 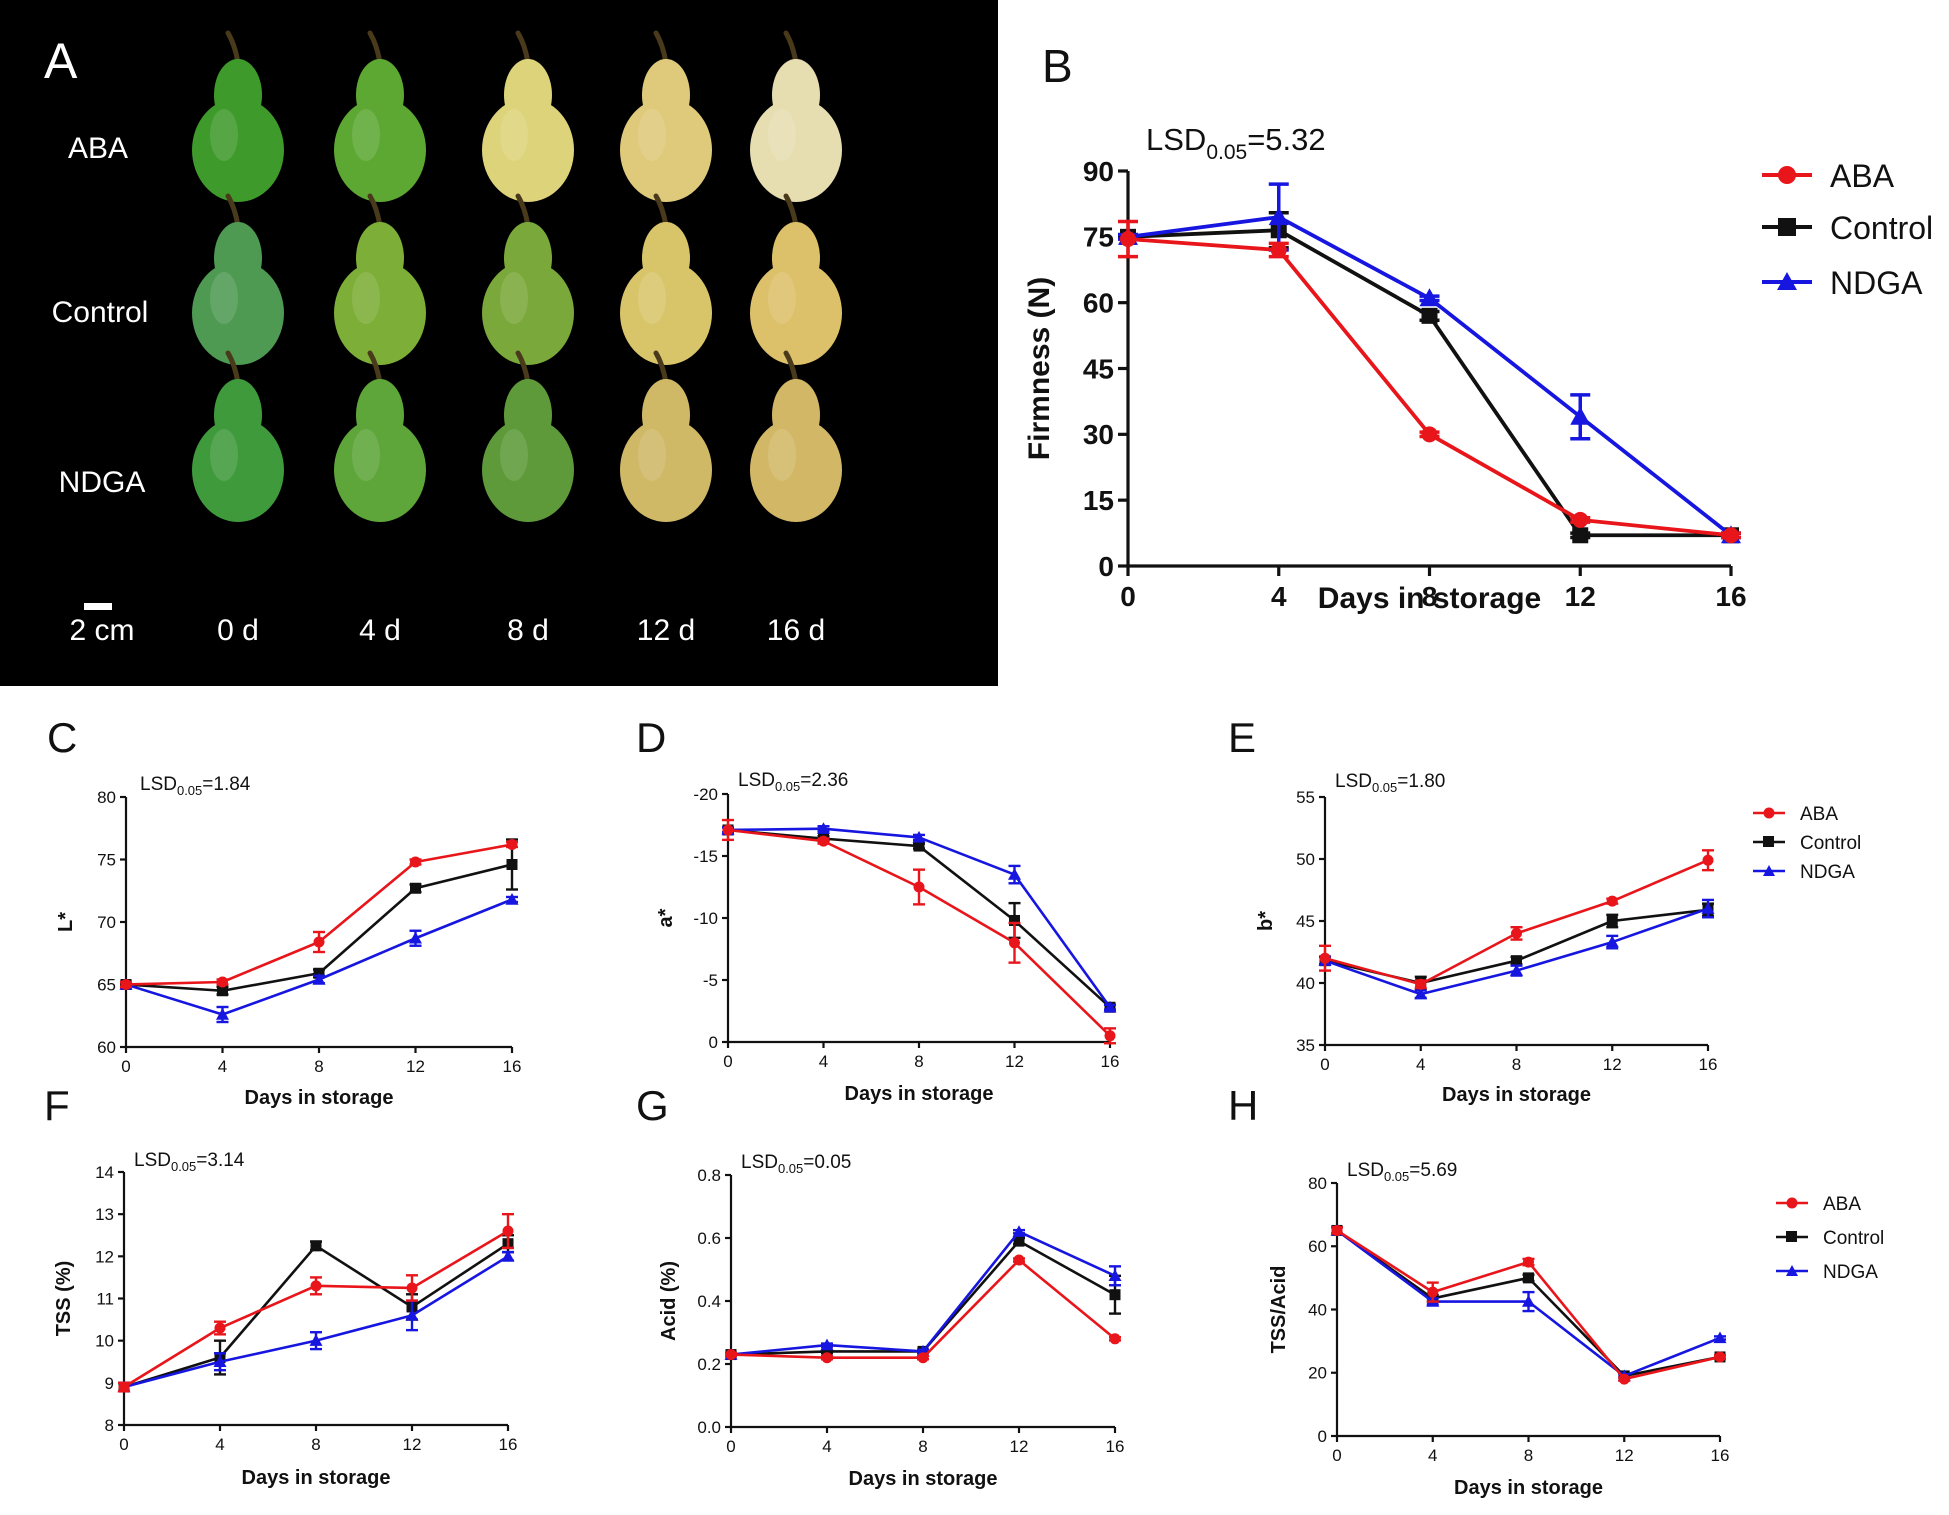 I want to click on y-tick-label: -15, so click(x=705, y=856).